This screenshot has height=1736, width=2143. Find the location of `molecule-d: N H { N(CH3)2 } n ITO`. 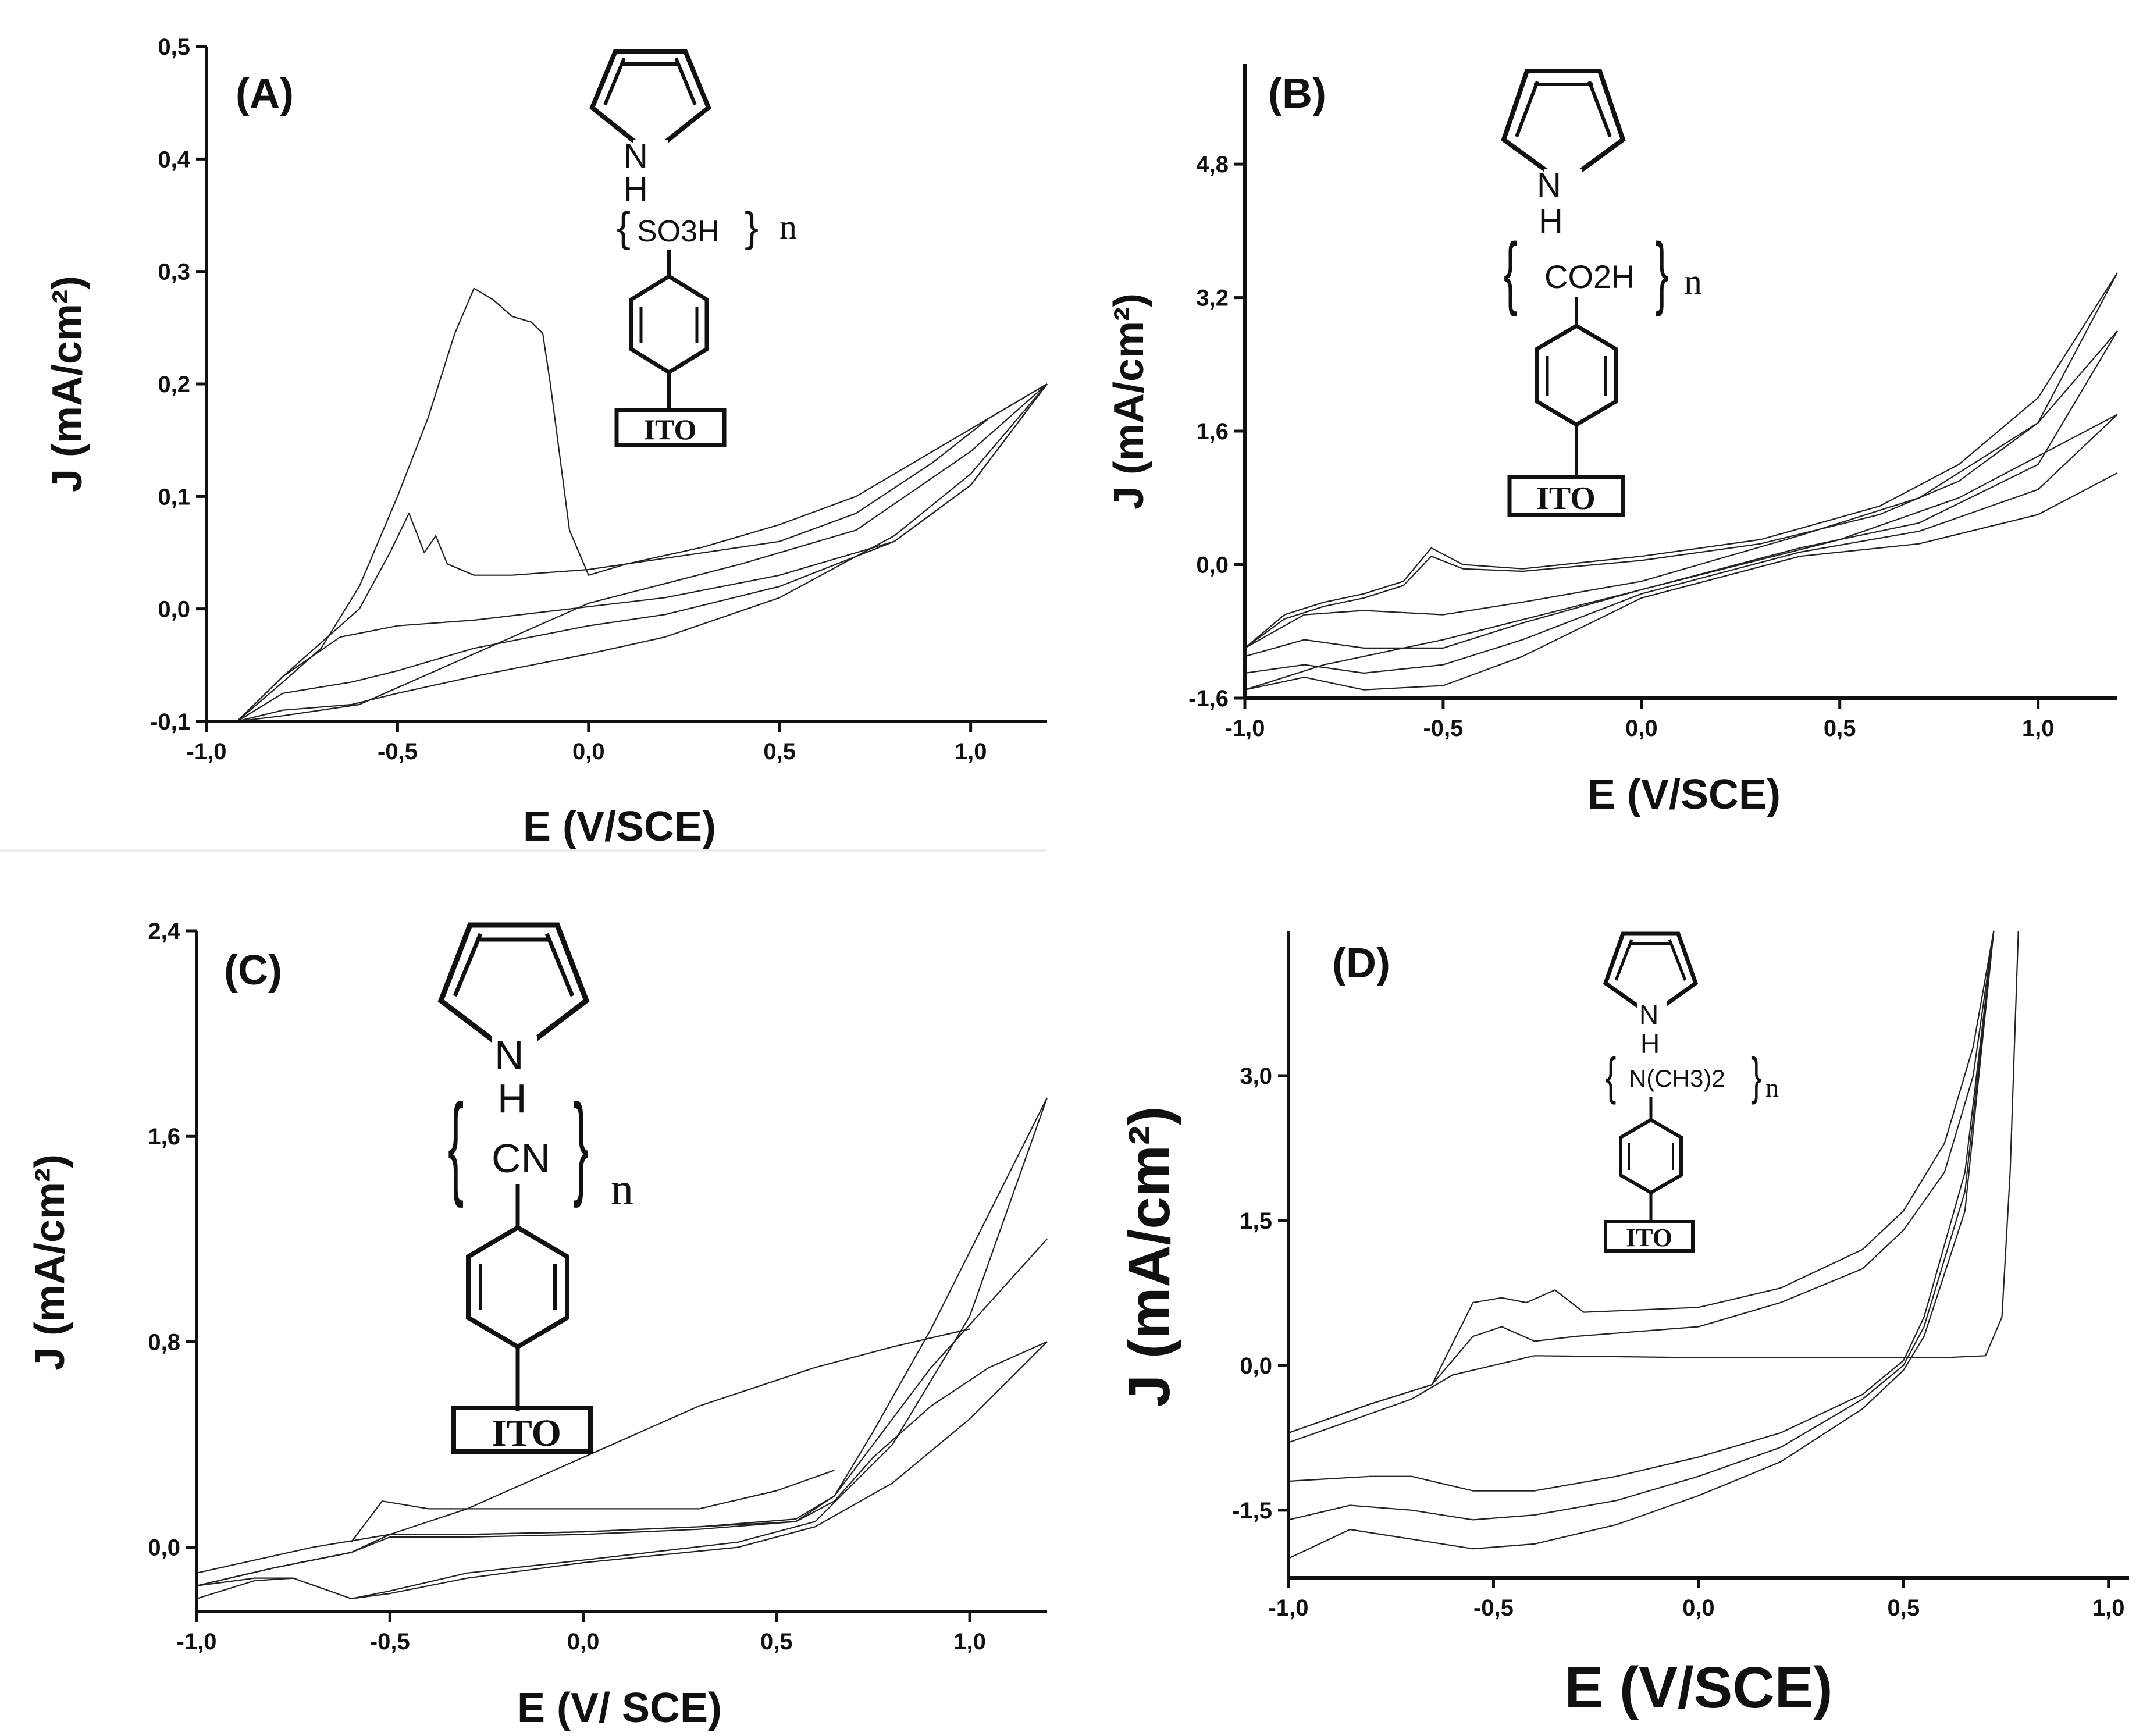

molecule-d: N H { N(CH3)2 } n ITO is located at coordinates (1691, 1092).